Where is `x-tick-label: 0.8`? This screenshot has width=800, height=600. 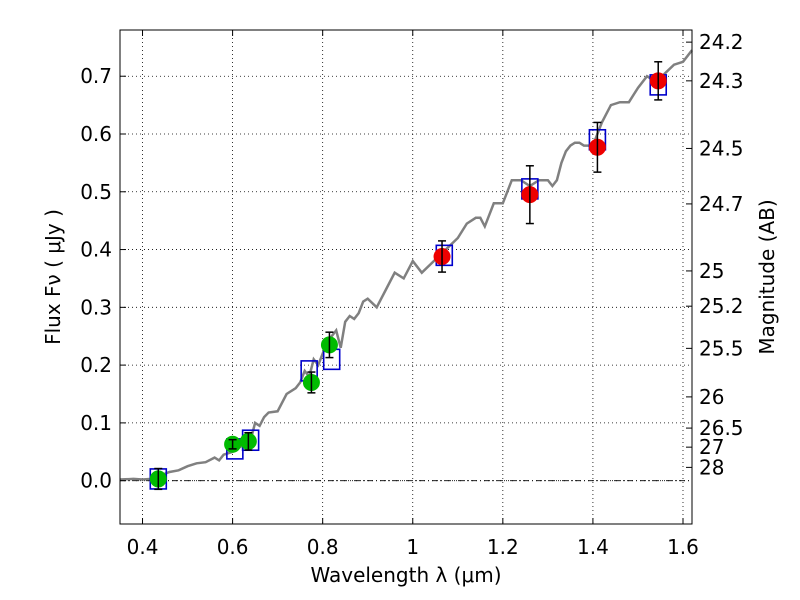 x-tick-label: 0.8 is located at coordinates (323, 547).